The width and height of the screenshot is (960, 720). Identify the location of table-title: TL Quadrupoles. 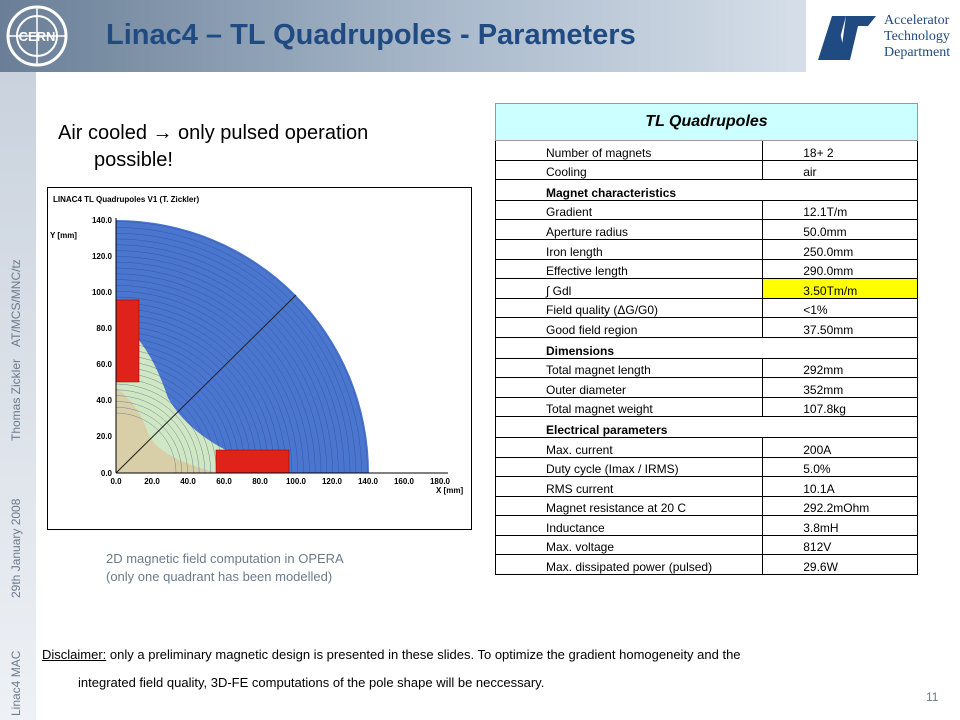
(706, 122).